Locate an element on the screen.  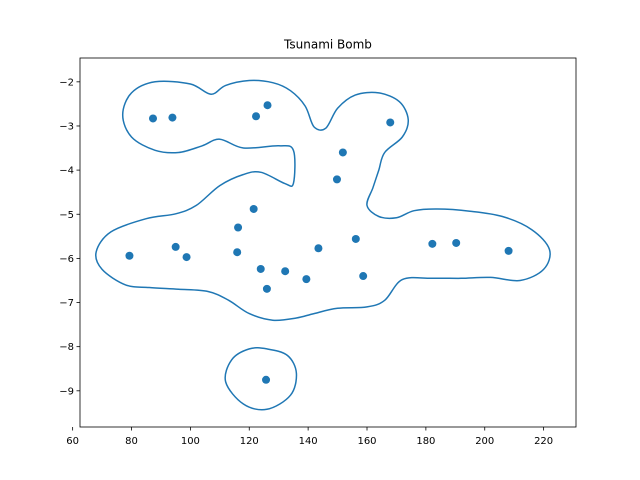
y-tick-label: −3 is located at coordinates (66, 126).